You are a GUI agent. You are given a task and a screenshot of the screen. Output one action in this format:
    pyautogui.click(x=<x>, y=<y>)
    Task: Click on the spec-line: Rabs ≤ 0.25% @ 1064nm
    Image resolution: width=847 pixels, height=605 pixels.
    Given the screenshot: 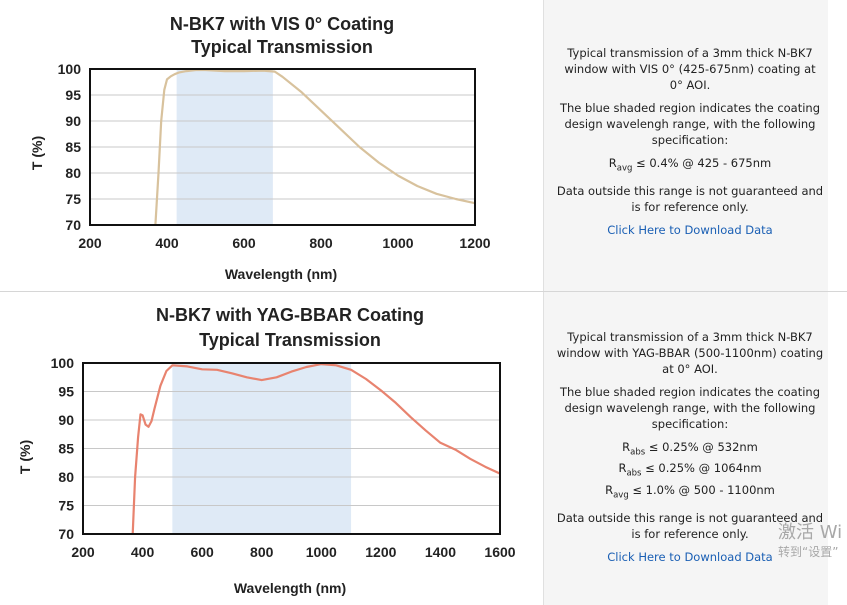 What is the action you would take?
    pyautogui.click(x=690, y=470)
    